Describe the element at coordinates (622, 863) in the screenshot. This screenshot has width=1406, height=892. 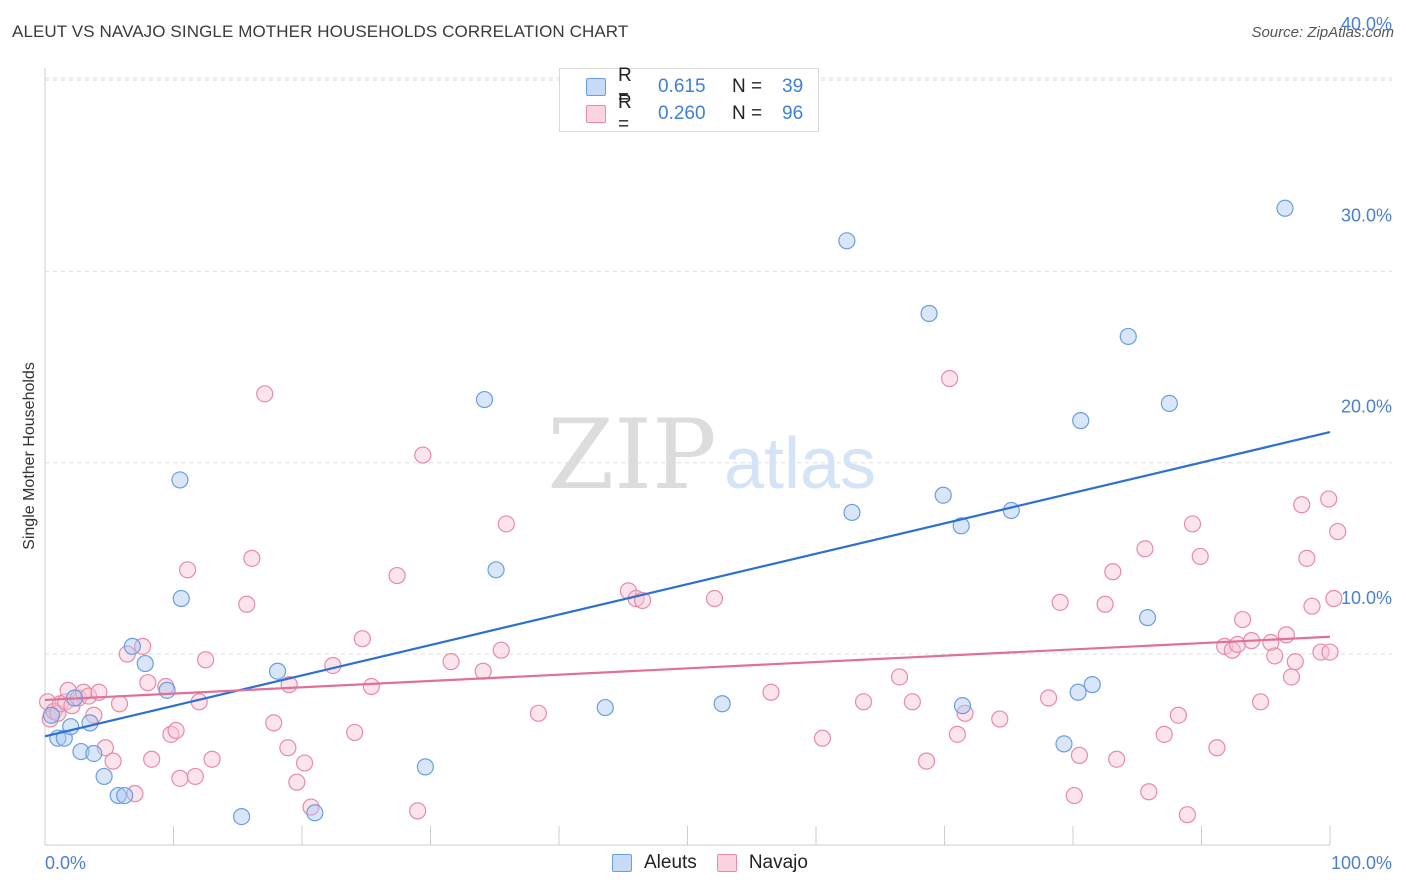
I see `bottom-legend-swatch-aleuts` at that location.